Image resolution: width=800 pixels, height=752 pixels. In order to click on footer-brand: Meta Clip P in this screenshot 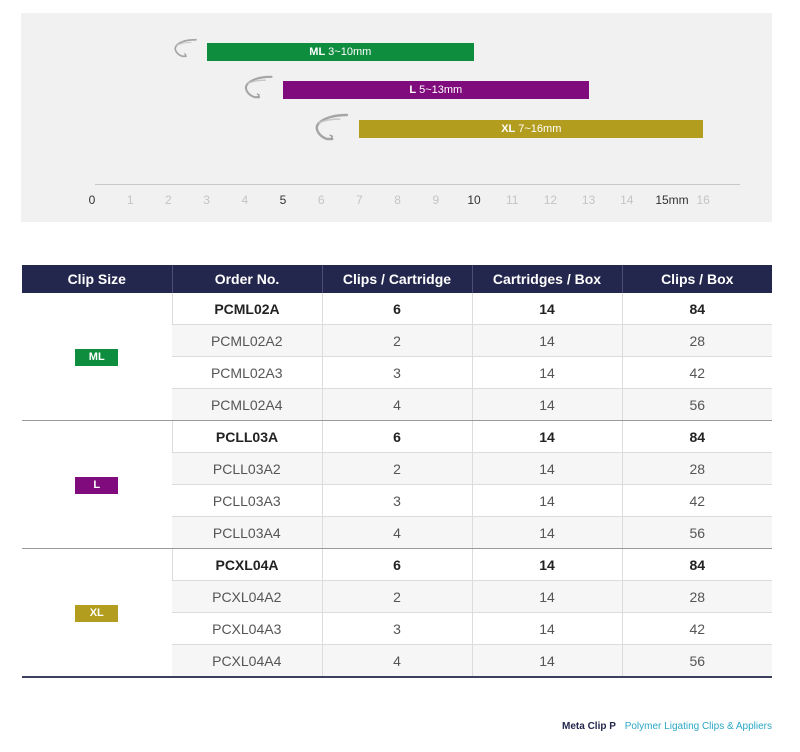, I will do `click(589, 726)`.